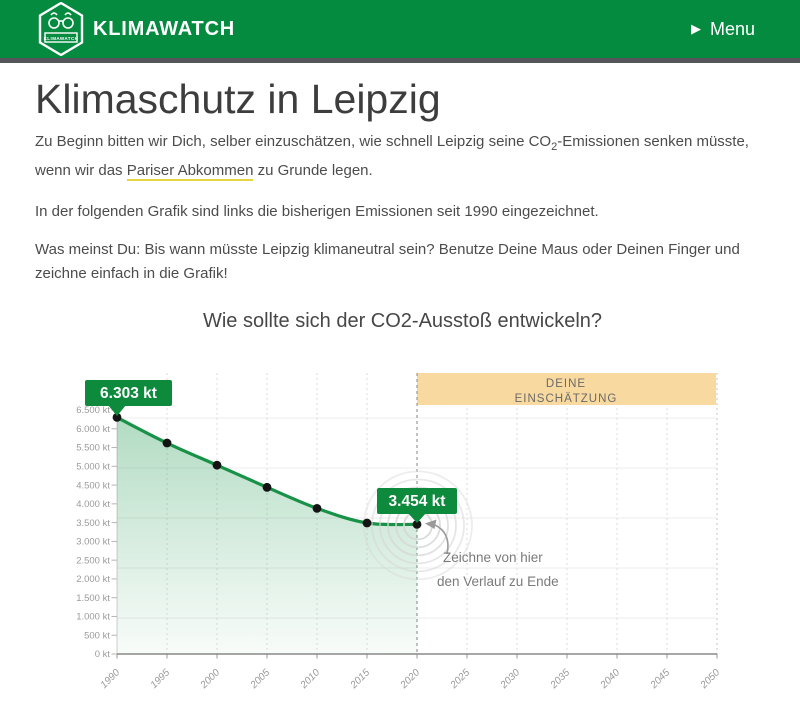  What do you see at coordinates (710, 679) in the screenshot?
I see `x-tick-label: 2050` at bounding box center [710, 679].